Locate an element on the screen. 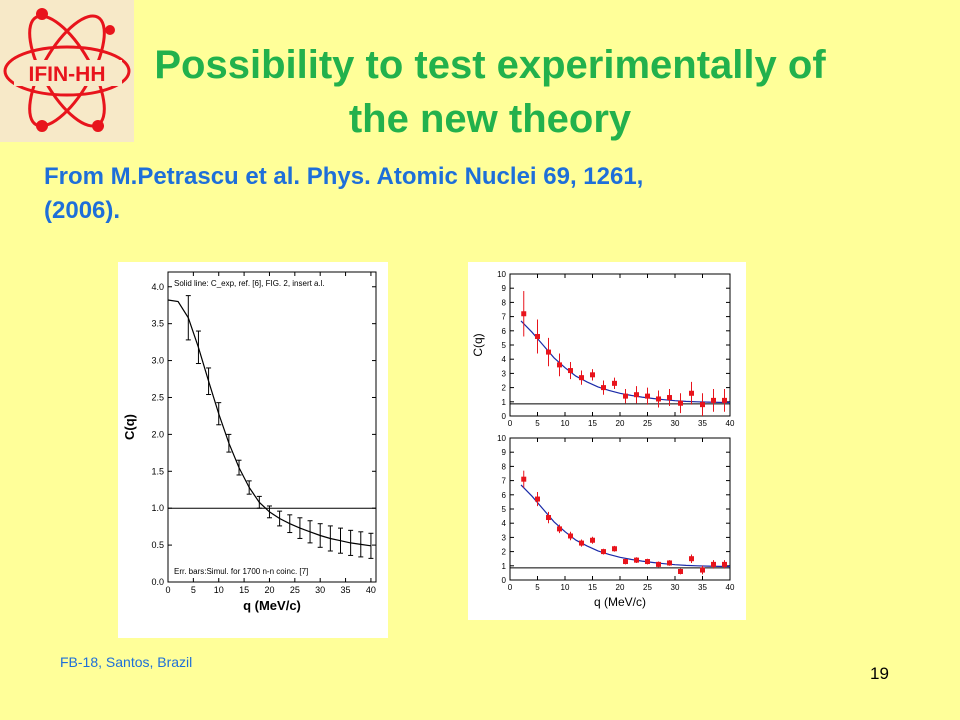  annotation-bottom: Err. bars:Simul. for 1700 n-n coinc. [7] is located at coordinates (241, 571).